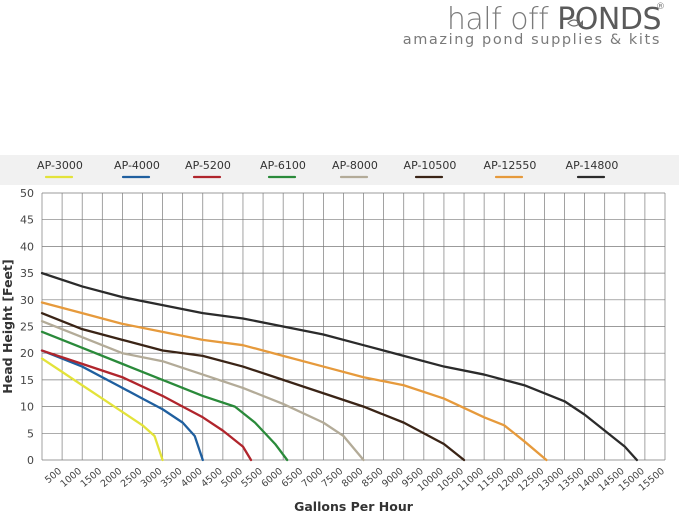  Describe the element at coordinates (172, 478) in the screenshot. I see `x-tick-label: 3500` at that location.